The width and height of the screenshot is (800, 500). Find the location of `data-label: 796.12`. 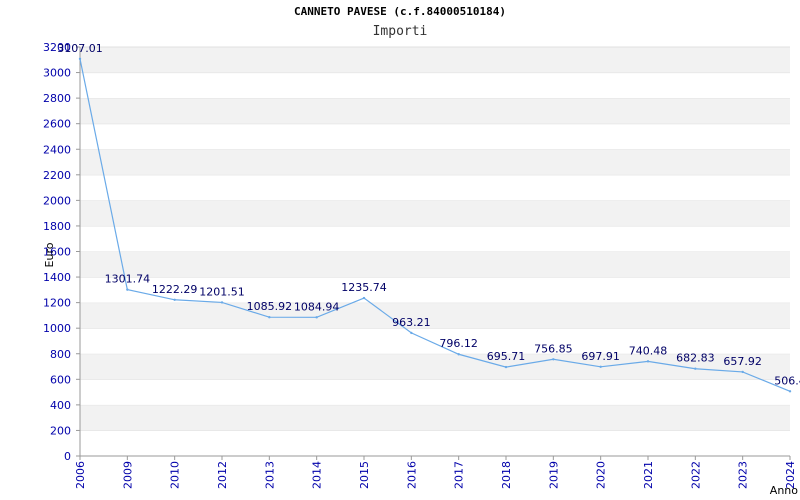

data-label: 796.12 is located at coordinates (458, 343).